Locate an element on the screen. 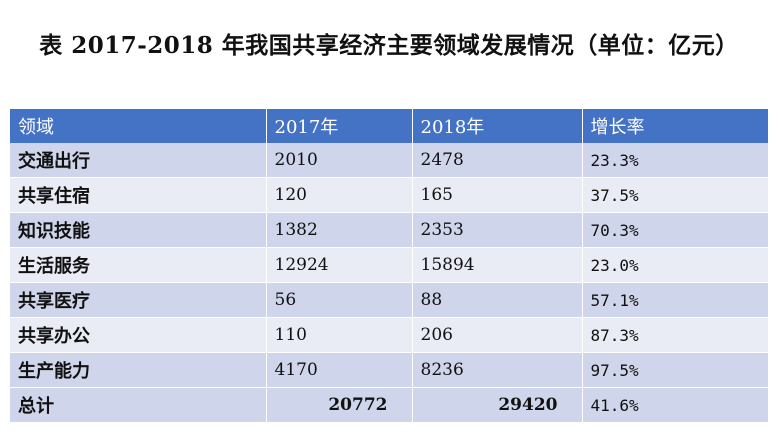 Image resolution: width=778 pixels, height=435 pixels. row-domain: 生产能力 is located at coordinates (138, 370).